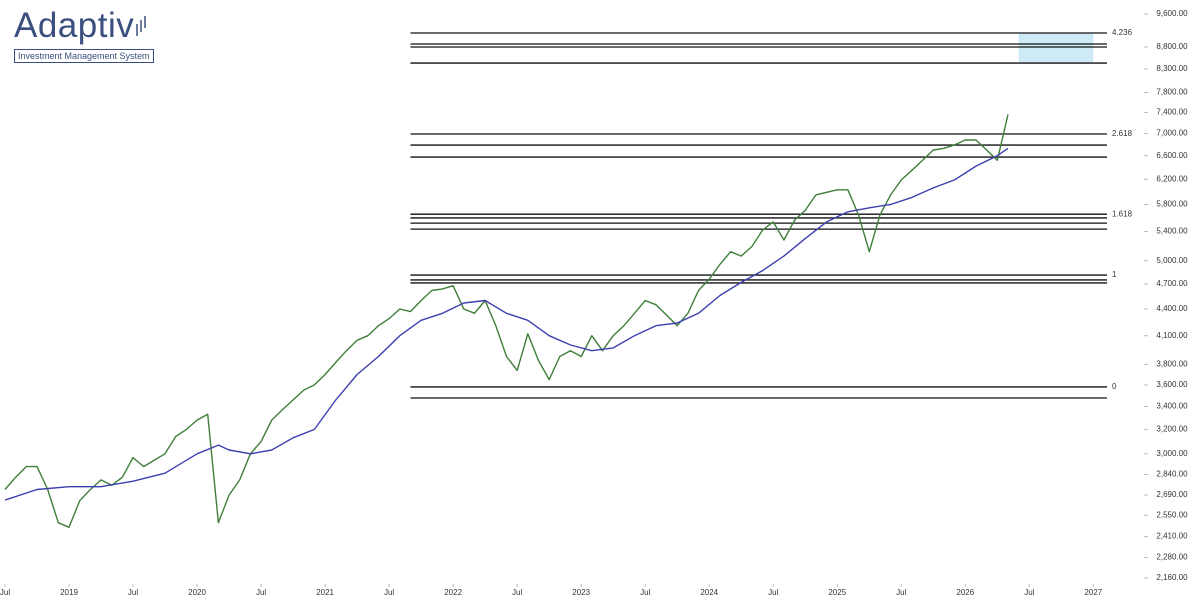 Image resolution: width=1200 pixels, height=605 pixels. I want to click on x-tick-label: 2023, so click(581, 592).